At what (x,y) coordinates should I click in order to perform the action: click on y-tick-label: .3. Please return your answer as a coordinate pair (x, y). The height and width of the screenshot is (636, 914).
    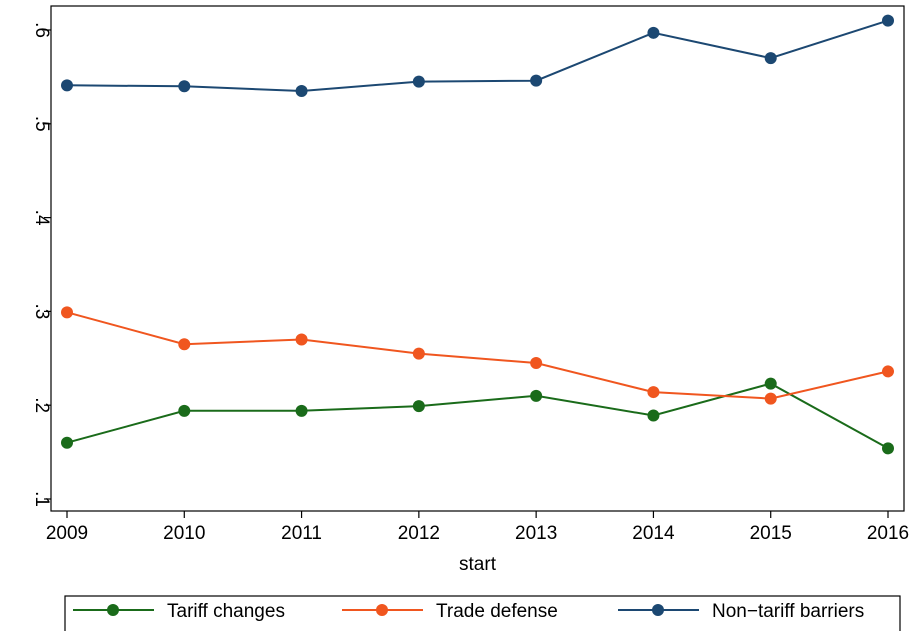
    Looking at the image, I should click on (41, 311).